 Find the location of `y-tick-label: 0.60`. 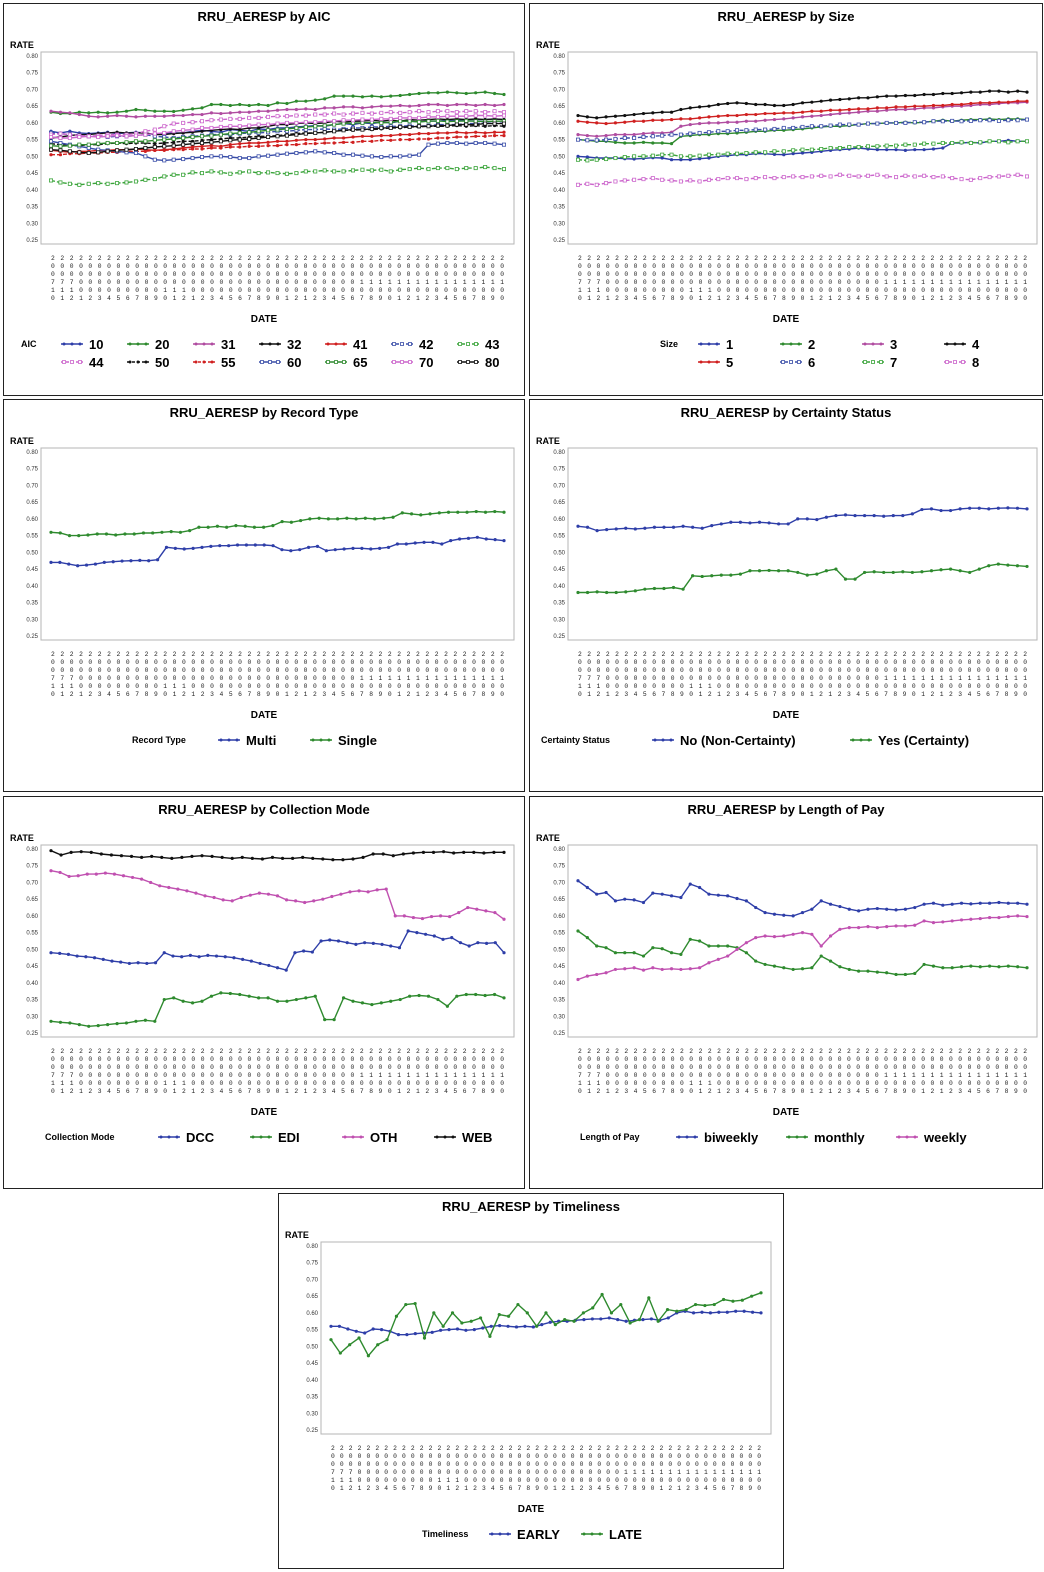

y-tick-label: 0.60 is located at coordinates (559, 917).